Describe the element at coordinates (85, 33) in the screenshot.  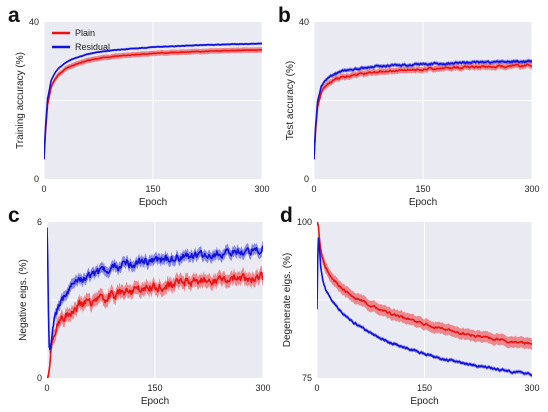
I see `legend-label-plain: Plain` at that location.